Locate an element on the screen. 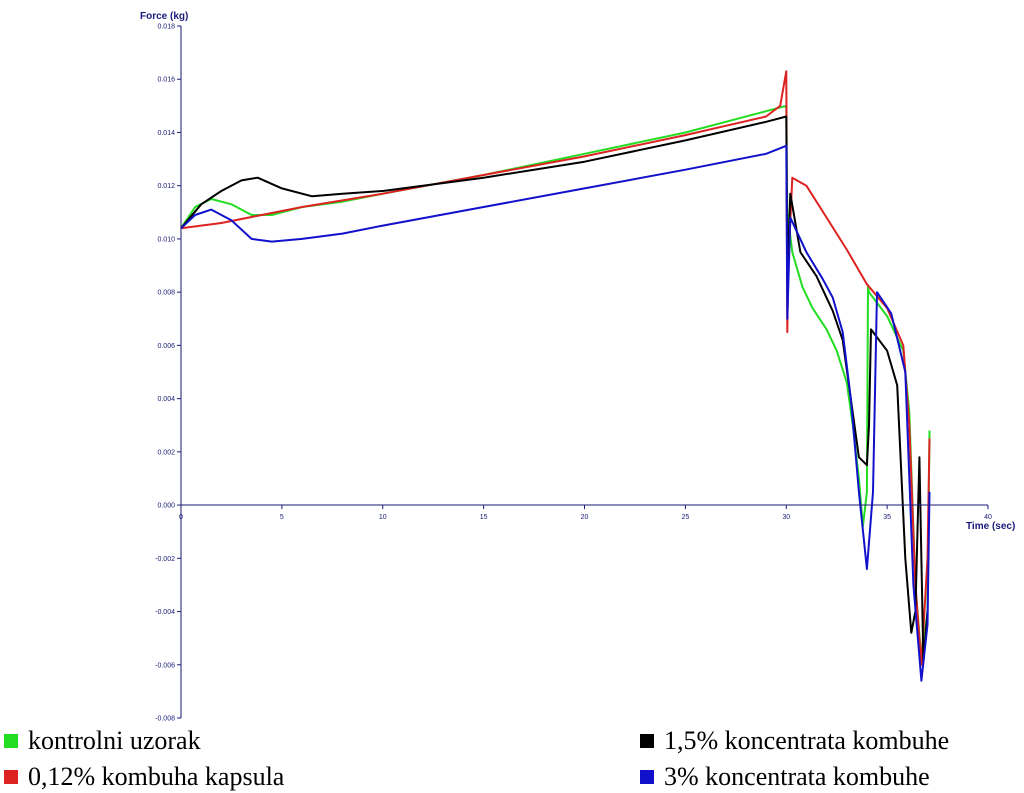 Image resolution: width=1024 pixels, height=793 pixels. x-axis-label: Time (sec) is located at coordinates (990, 526).